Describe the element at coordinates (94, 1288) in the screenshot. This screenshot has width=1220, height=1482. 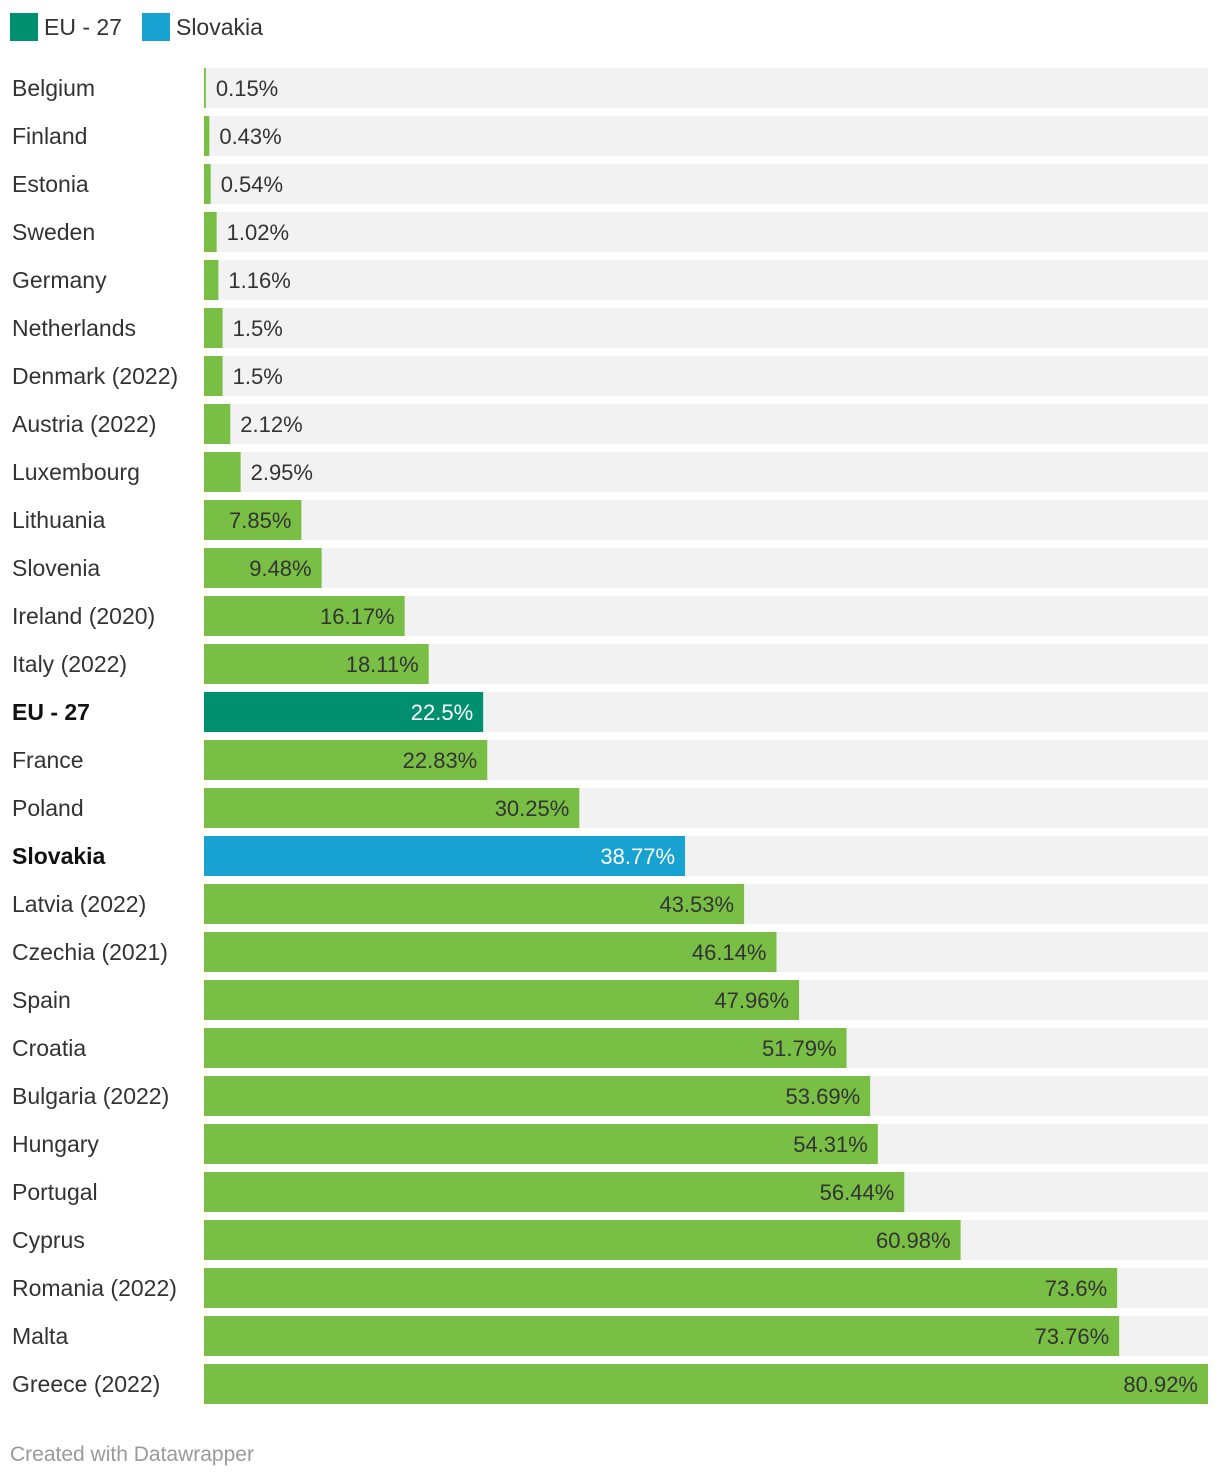
I see `row-label-romania-2022: Romania (2022)` at that location.